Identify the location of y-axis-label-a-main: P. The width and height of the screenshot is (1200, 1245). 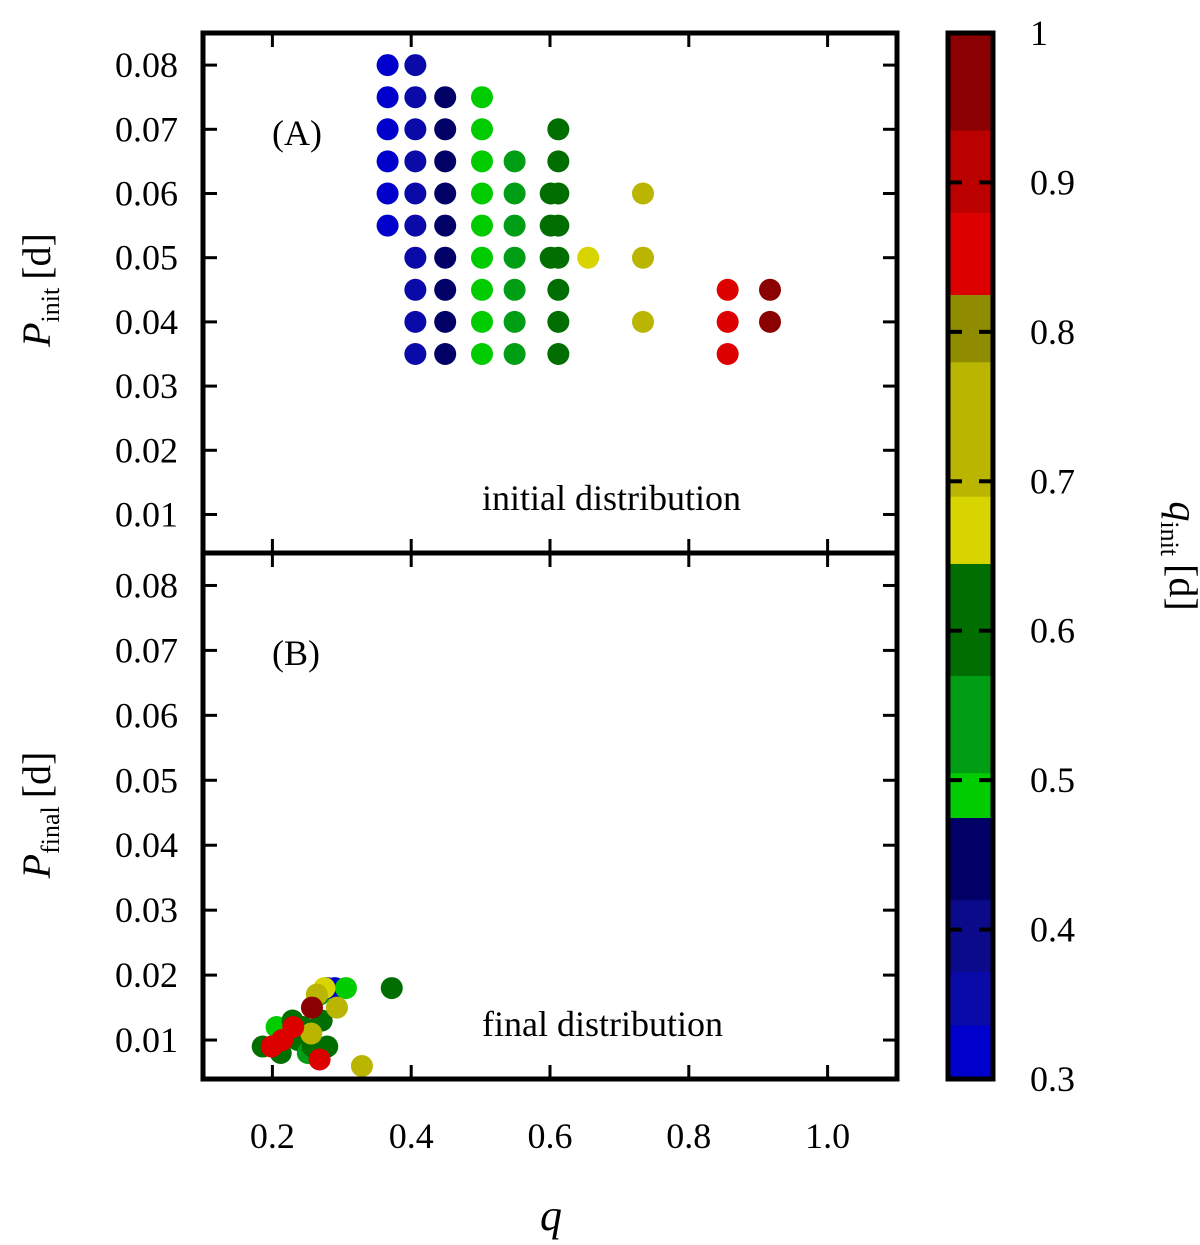
(36, 334).